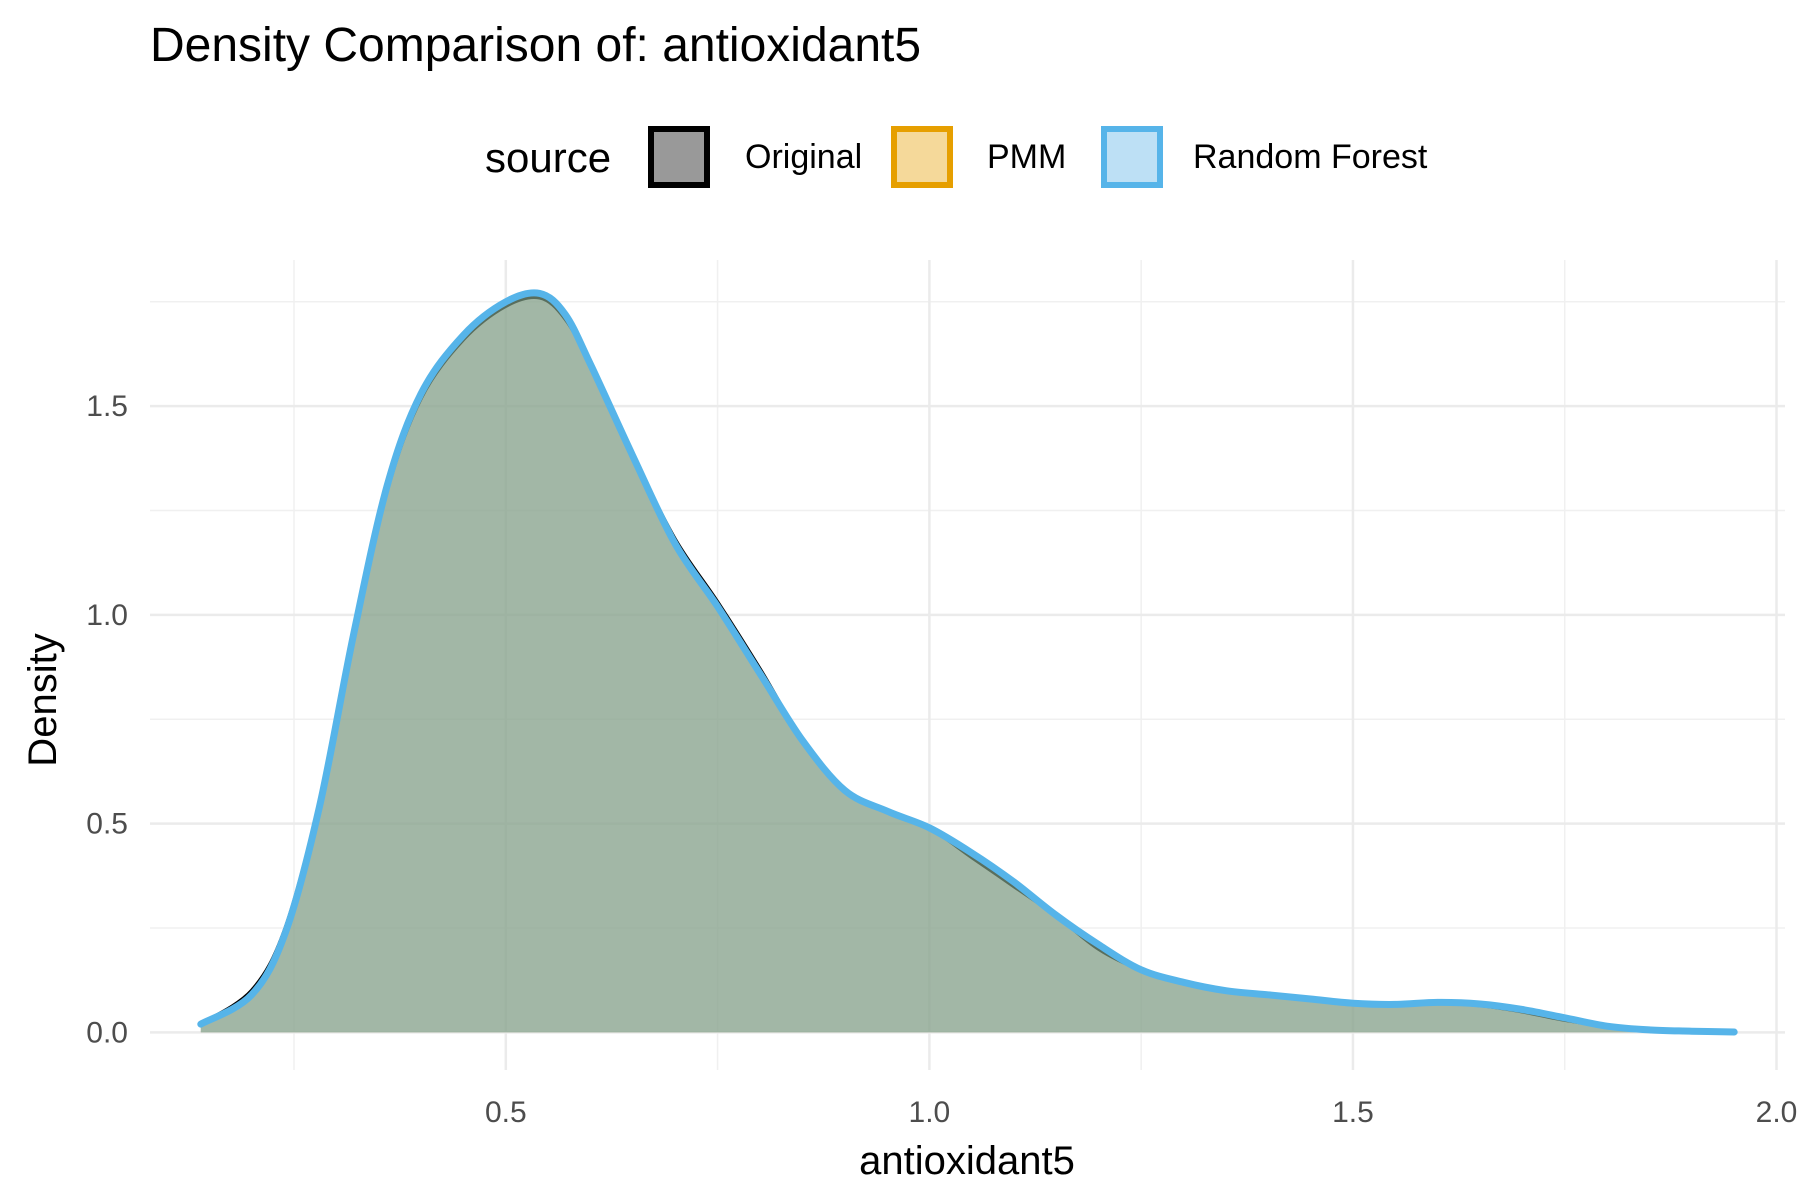  I want to click on legend-label-original: Original, so click(804, 157).